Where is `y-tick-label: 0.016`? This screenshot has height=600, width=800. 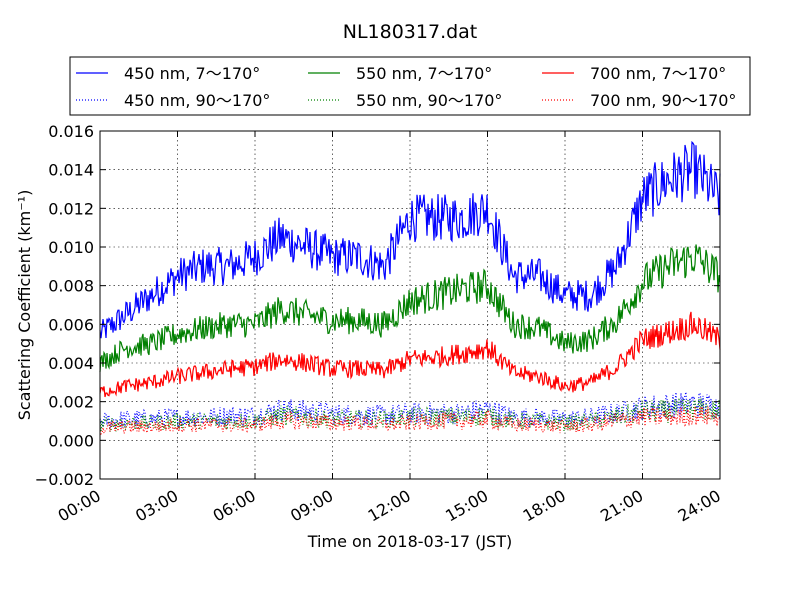 y-tick-label: 0.016 is located at coordinates (71, 131).